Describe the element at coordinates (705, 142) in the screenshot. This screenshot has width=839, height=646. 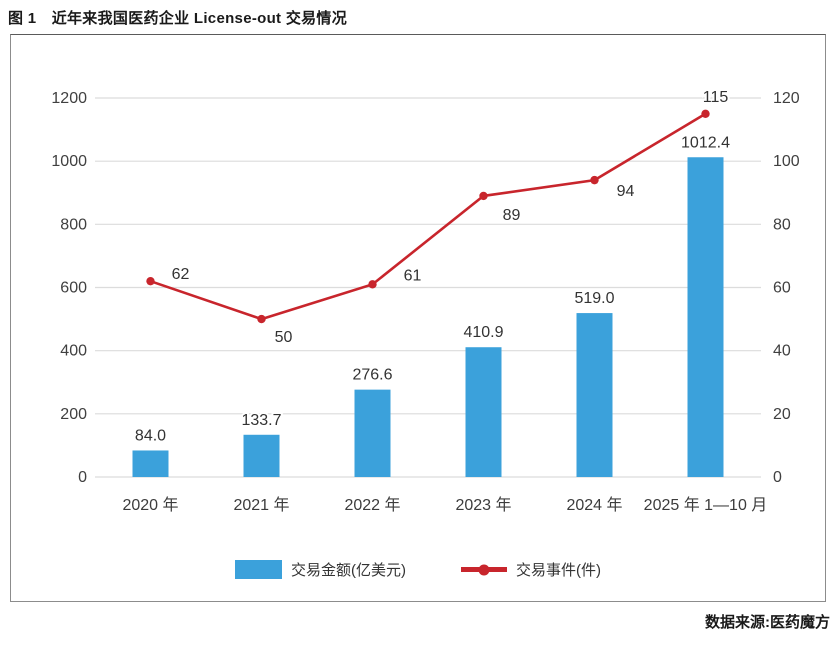
I see `bar-value-label: 1012.4` at that location.